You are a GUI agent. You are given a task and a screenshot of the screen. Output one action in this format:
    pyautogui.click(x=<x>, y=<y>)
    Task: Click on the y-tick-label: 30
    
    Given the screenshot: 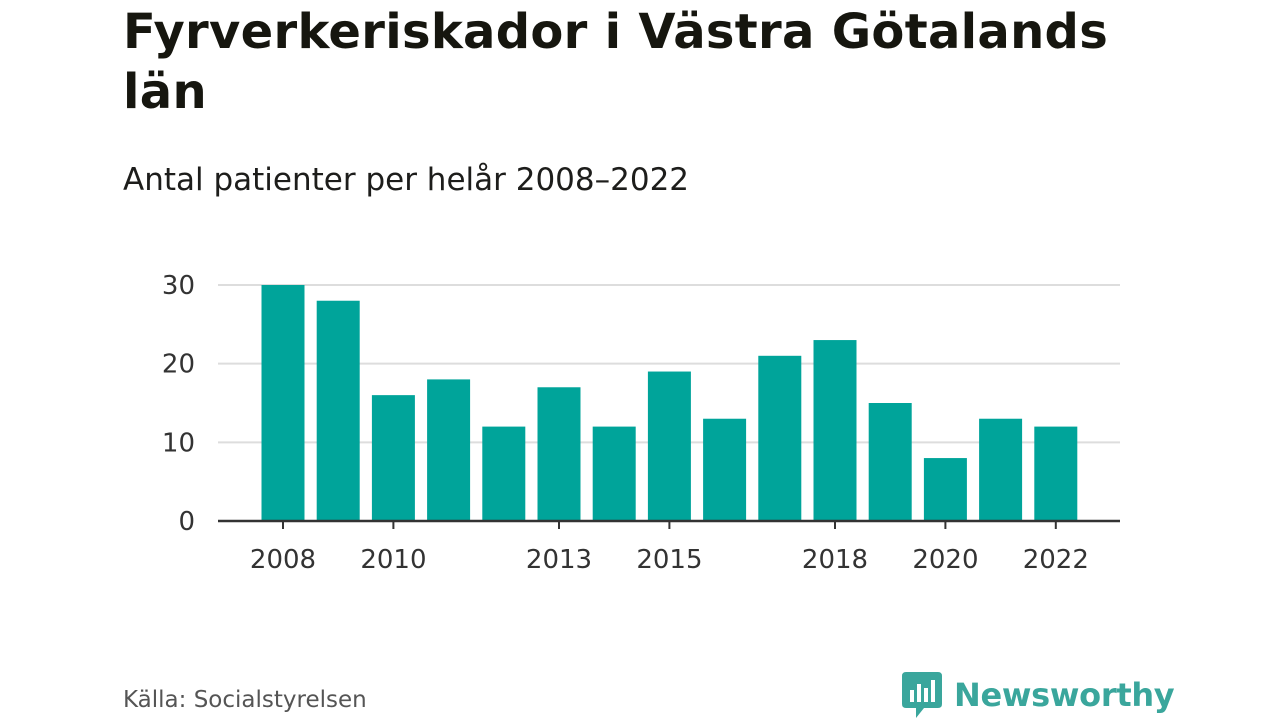 What is the action you would take?
    pyautogui.click(x=178, y=286)
    